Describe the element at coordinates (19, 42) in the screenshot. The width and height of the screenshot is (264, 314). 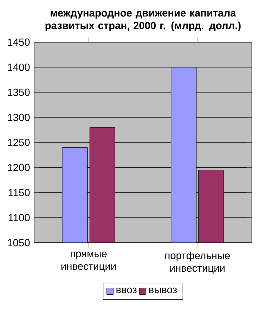
I see `y-tick-label: 1450` at that location.